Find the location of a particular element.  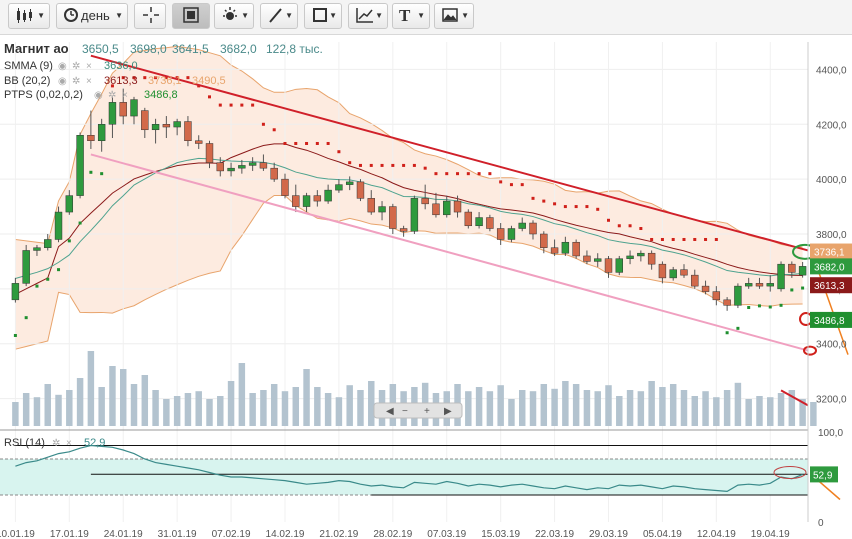

date-tick-label: 24.01.19 is located at coordinates (123, 534).